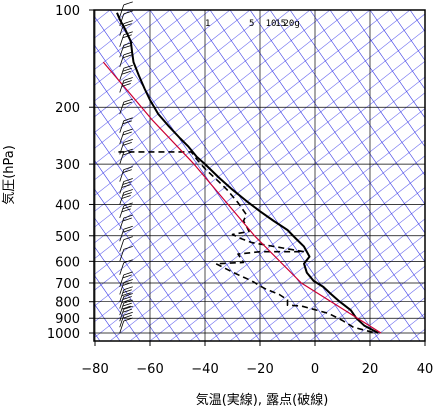  What do you see at coordinates (257, 359) in the screenshot?
I see `x-axis: −80 −60 −40 −20 0 20 40` at bounding box center [257, 359].